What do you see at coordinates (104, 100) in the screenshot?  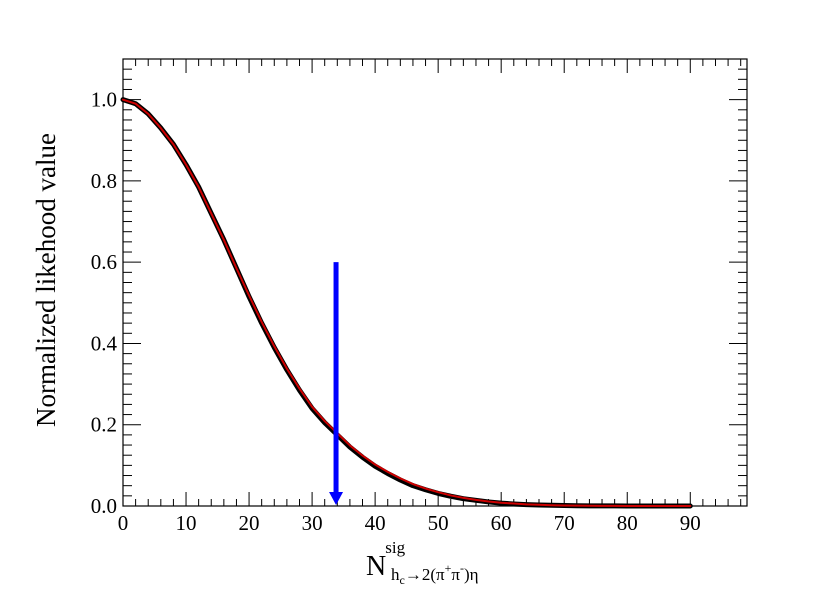 I see `y-tick-label: 1.0` at bounding box center [104, 100].